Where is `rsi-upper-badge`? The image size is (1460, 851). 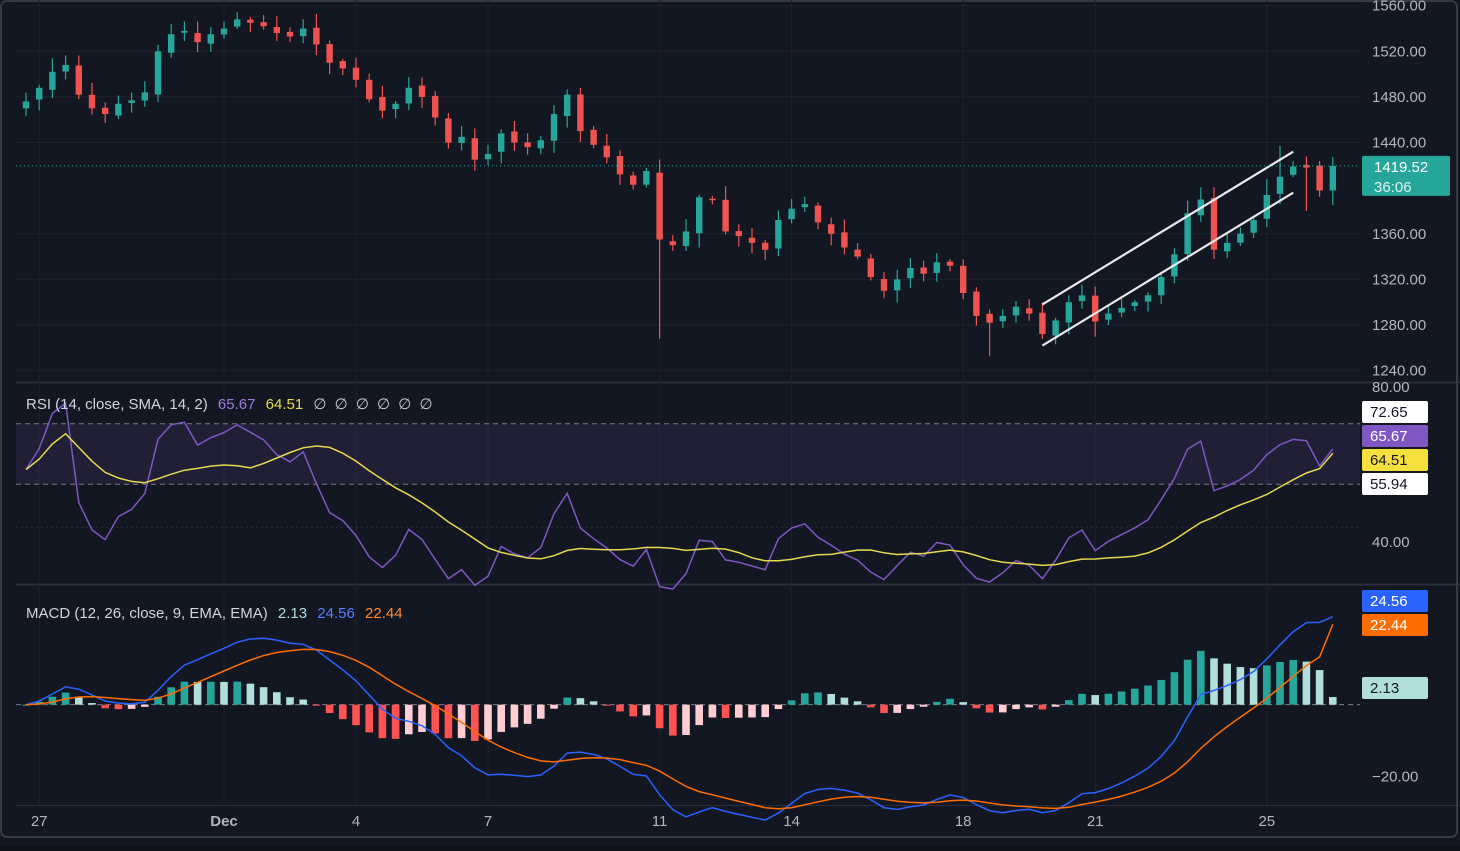
rsi-upper-badge is located at coordinates (1395, 412).